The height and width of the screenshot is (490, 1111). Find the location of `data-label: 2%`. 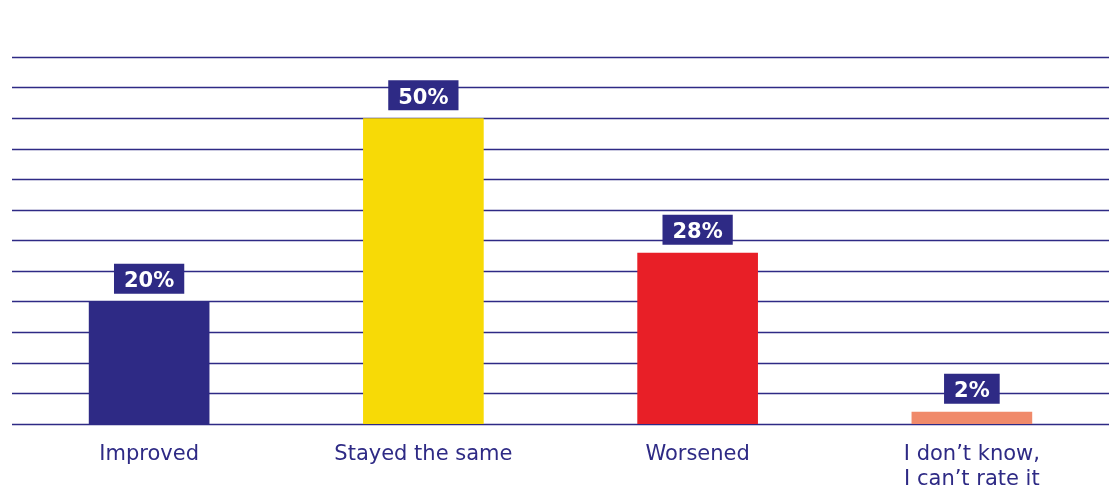

data-label: 2% is located at coordinates (972, 390).